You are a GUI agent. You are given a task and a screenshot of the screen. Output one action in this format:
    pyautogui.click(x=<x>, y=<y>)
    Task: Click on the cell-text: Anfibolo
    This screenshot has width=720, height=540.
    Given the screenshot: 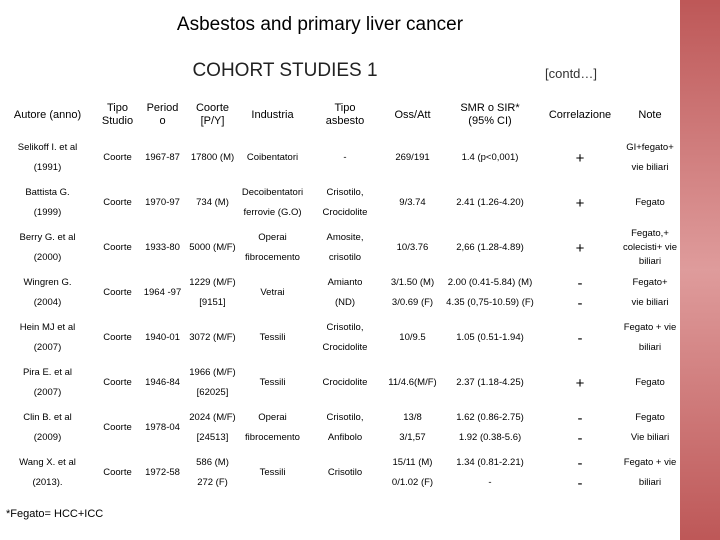 What is the action you would take?
    pyautogui.click(x=345, y=438)
    